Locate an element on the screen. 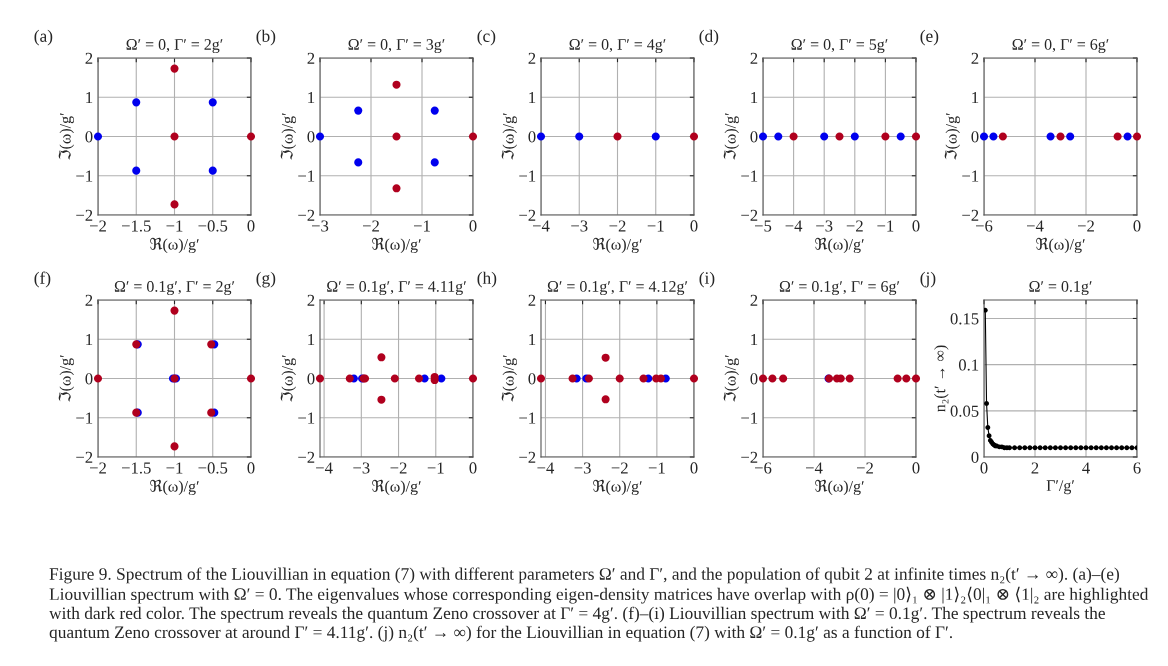 Image resolution: width=1168 pixels, height=666 pixels. chart-title: Ω′ = 0, Γ′ = 5g′ is located at coordinates (839, 46).